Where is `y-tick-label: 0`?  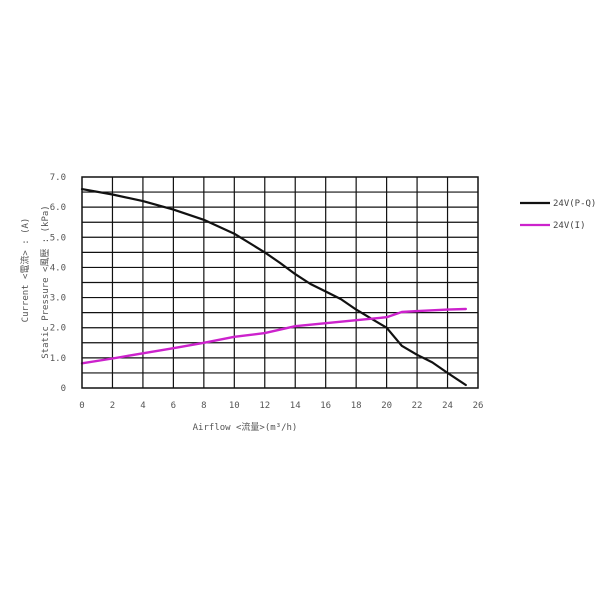
y-tick-label: 0 is located at coordinates (63, 389).